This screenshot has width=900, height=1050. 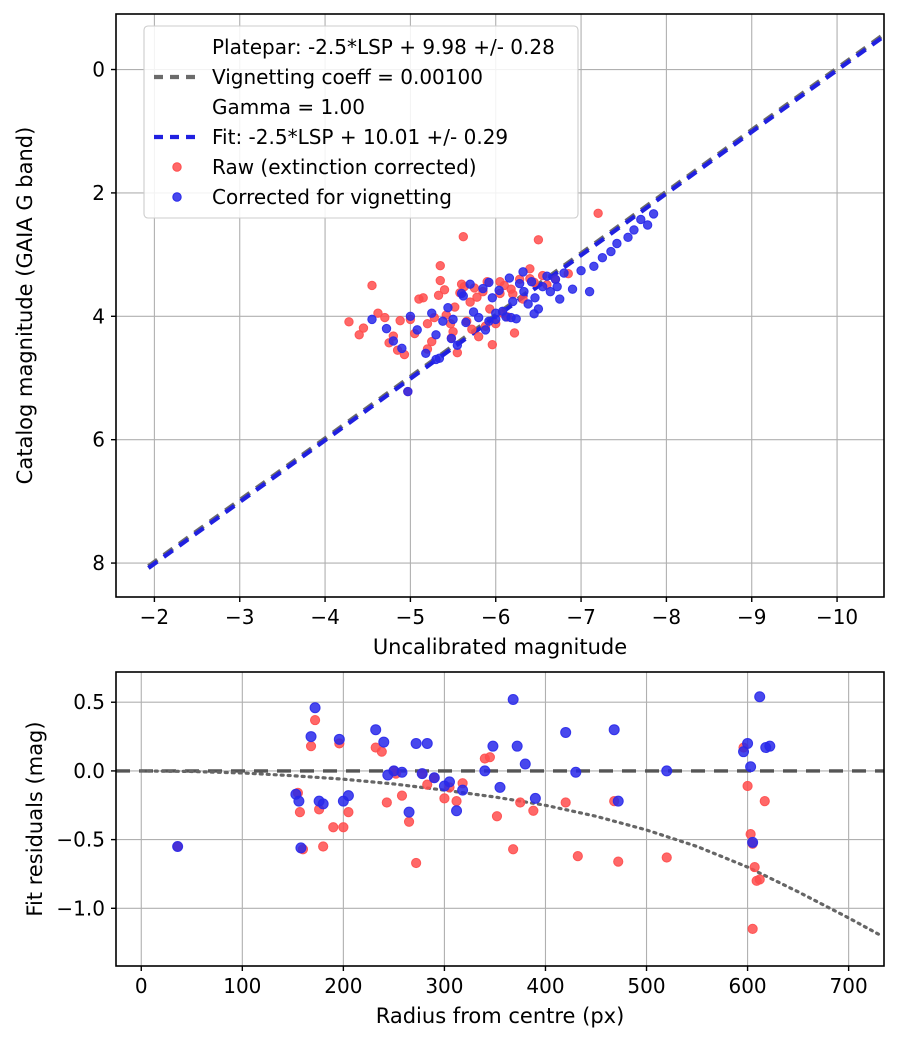 What do you see at coordinates (837, 617) in the screenshot?
I see `x-tick-label: −10` at bounding box center [837, 617].